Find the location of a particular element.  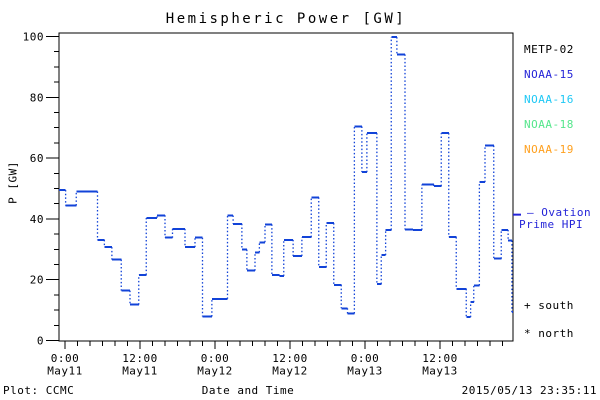

y-axis-label: P [GW] is located at coordinates (13, 182).